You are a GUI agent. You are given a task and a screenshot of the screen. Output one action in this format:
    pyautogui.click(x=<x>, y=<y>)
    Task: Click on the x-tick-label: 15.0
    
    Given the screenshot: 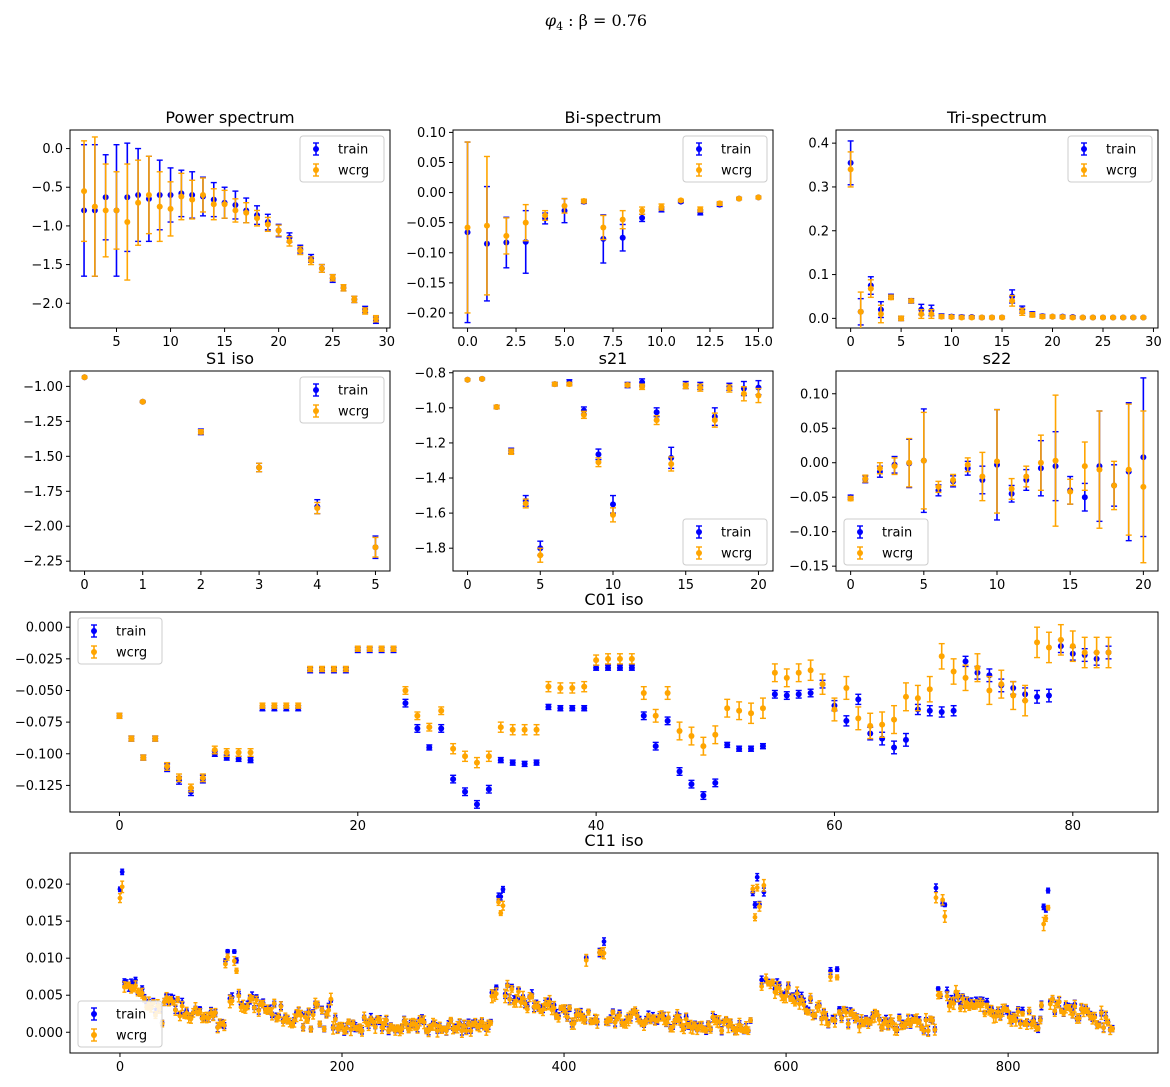 What is the action you would take?
    pyautogui.click(x=758, y=342)
    